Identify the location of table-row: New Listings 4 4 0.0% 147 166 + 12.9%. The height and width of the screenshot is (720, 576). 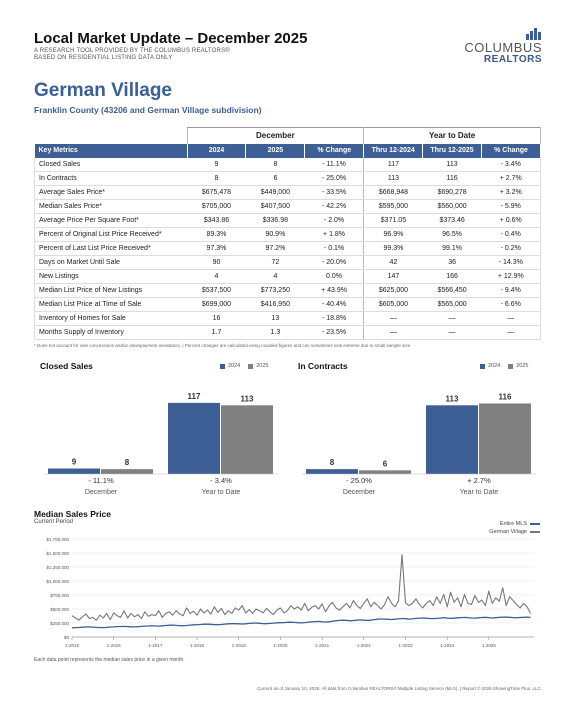
(287, 276).